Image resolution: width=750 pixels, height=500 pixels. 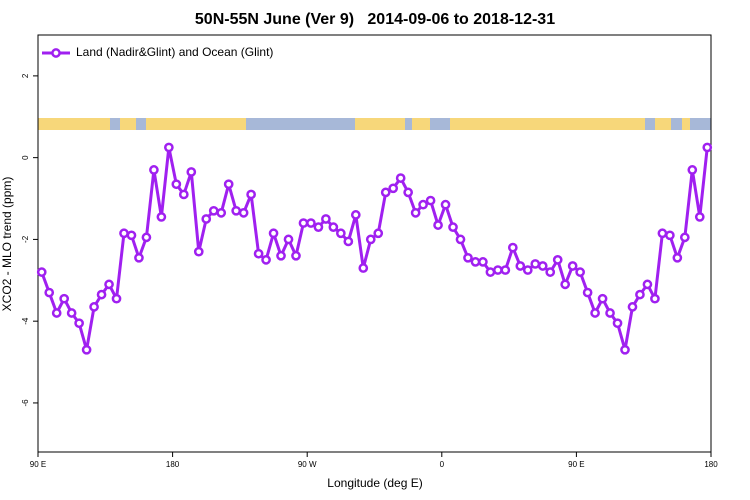 What do you see at coordinates (442, 464) in the screenshot?
I see `x-tick-label: 0` at bounding box center [442, 464].